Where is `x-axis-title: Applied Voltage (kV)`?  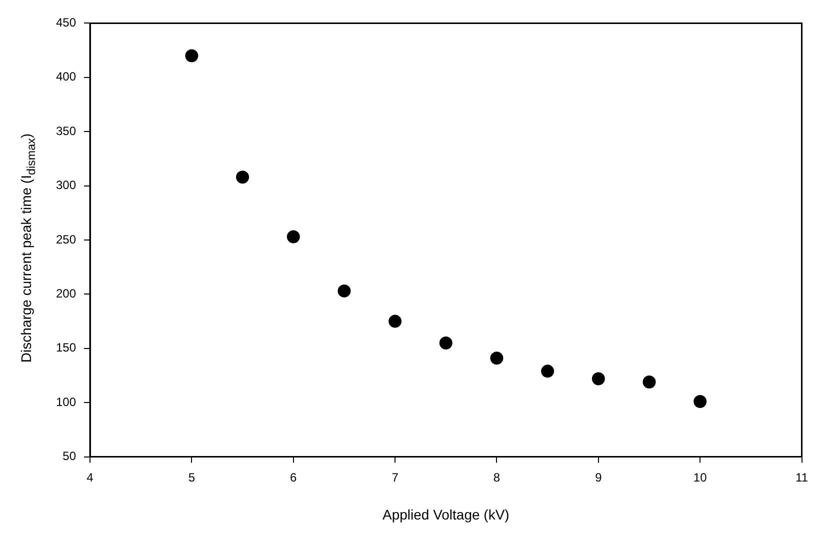
x-axis-title: Applied Voltage (kV) is located at coordinates (446, 514).